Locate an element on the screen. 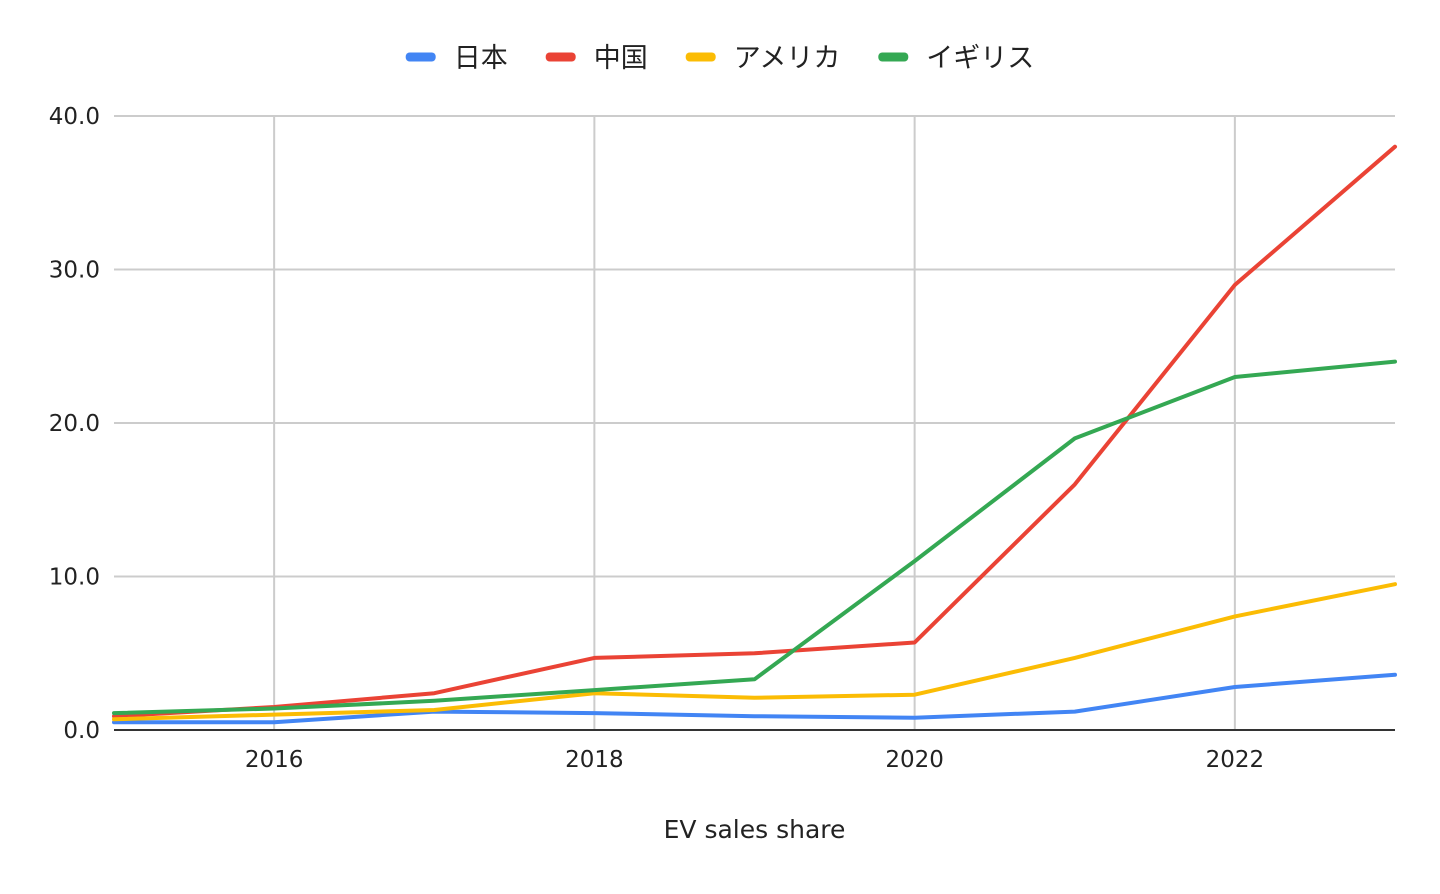  legend-label: イギリス is located at coordinates (980, 58).